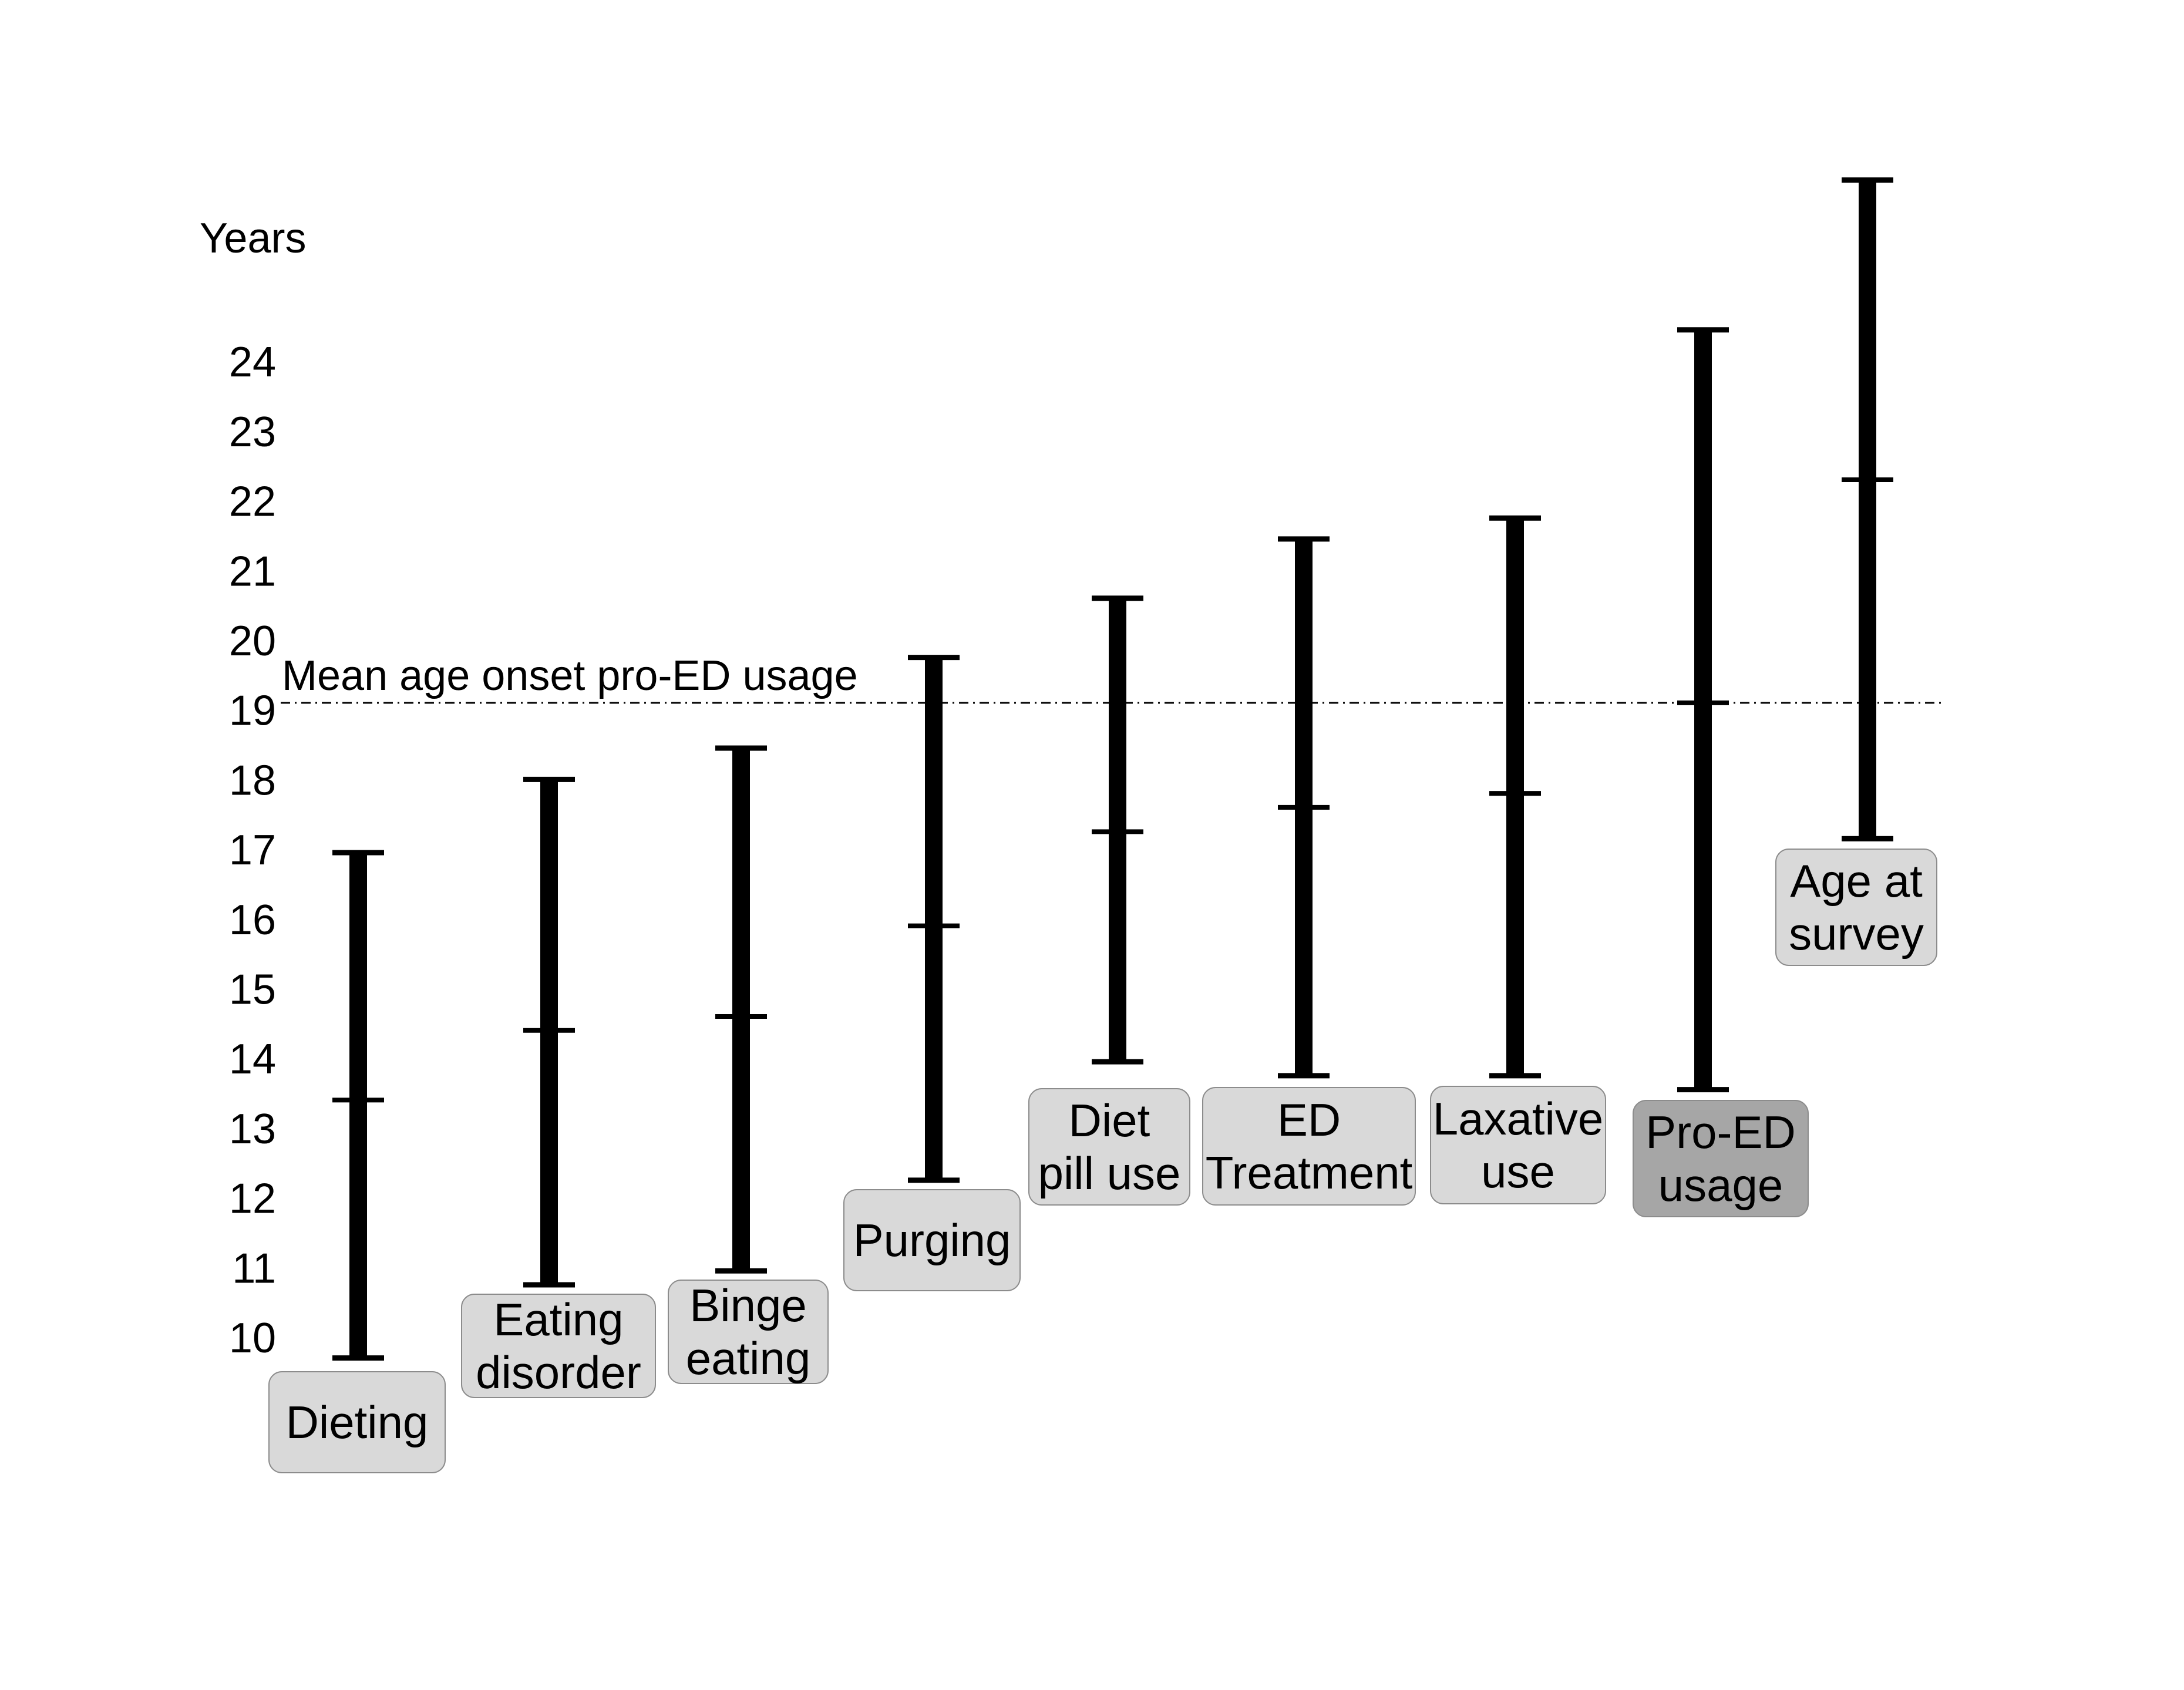 The image size is (2184, 1690). I want to click on category-label: ED Treatment, so click(1309, 1146).